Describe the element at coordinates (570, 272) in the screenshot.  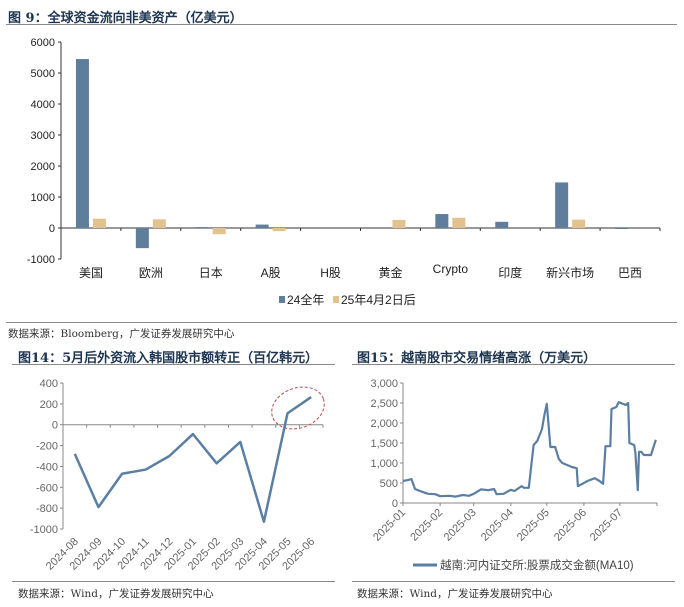
I see `c1-category-label: 新兴市场` at that location.